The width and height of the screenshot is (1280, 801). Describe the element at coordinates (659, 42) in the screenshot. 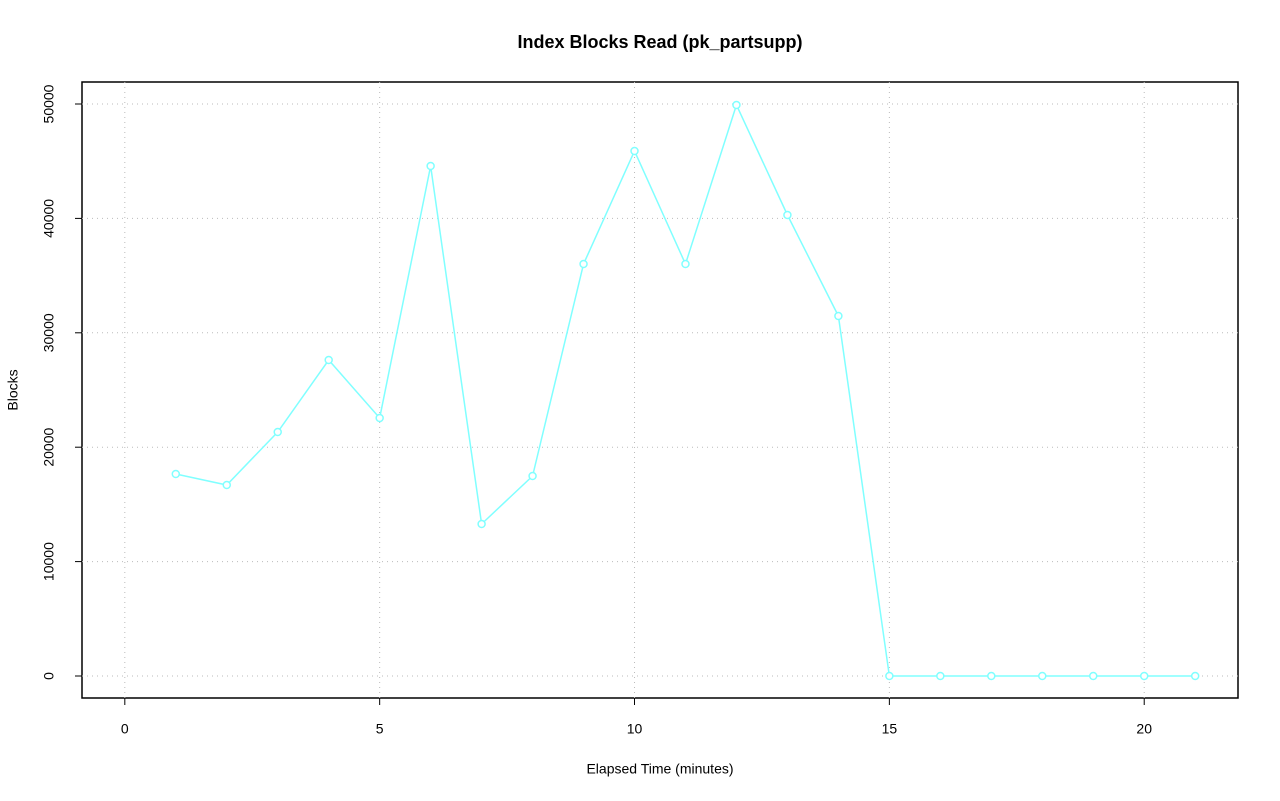

I see `chart-title: Index Blocks Read (pk_partsupp)` at that location.